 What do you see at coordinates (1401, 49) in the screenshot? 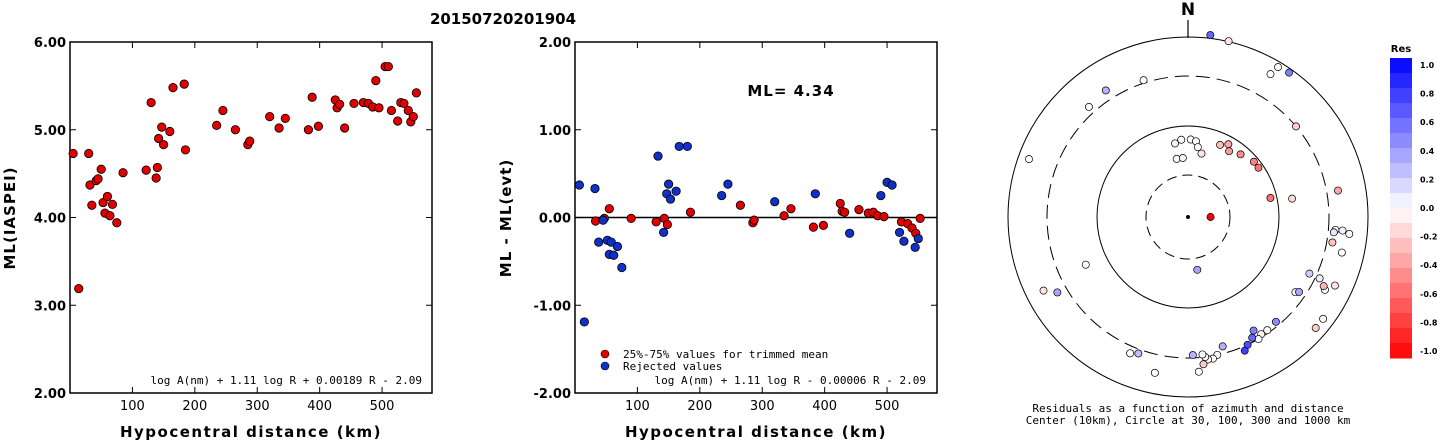
I see `colorbar-label: Res` at bounding box center [1401, 49].